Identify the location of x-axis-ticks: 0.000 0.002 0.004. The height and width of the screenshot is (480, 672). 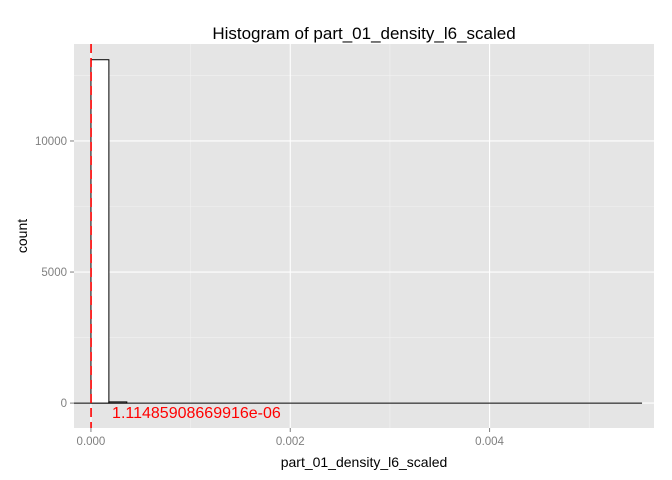
(291, 438).